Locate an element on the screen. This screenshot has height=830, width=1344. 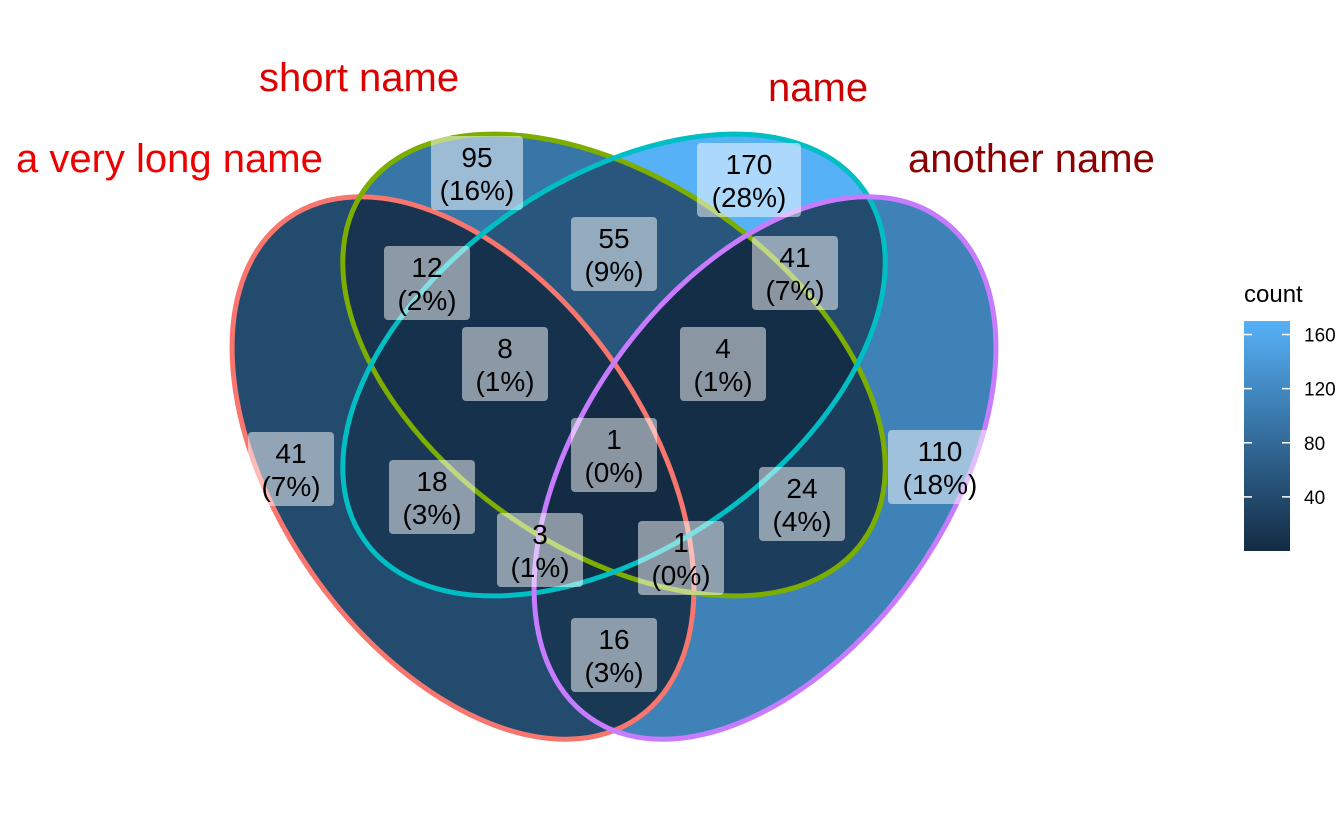
region-percent: (16%) is located at coordinates (477, 190).